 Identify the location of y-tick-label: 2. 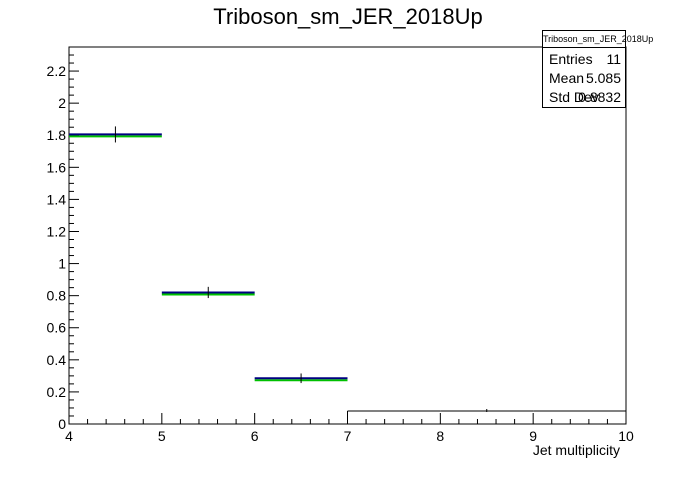
(62, 103).